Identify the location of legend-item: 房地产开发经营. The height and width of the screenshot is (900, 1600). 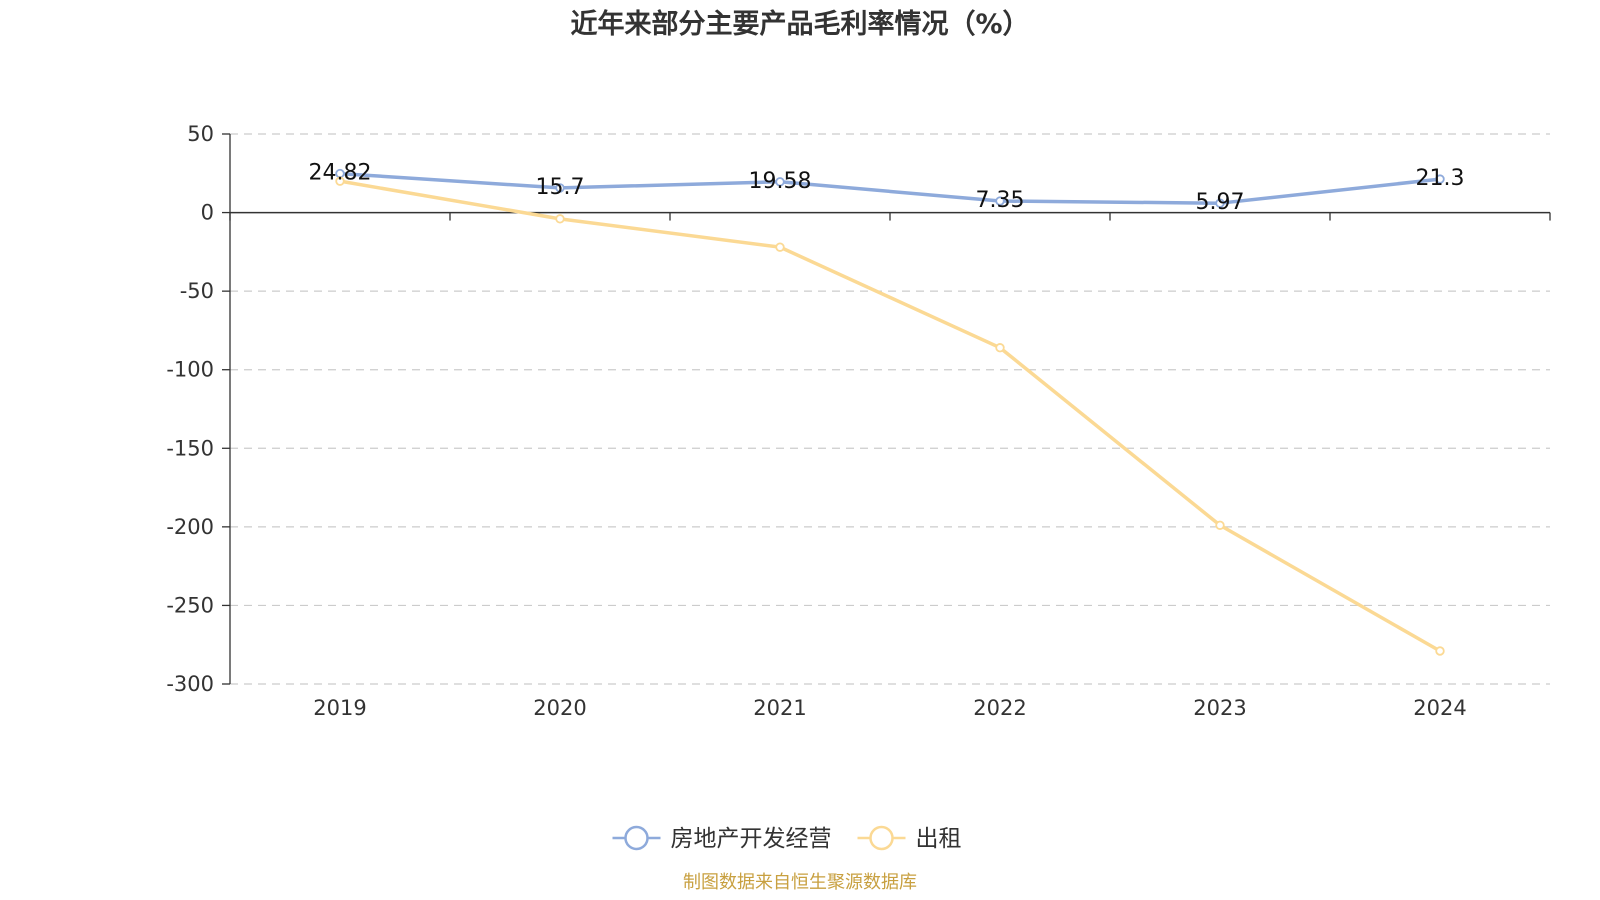
(722, 838).